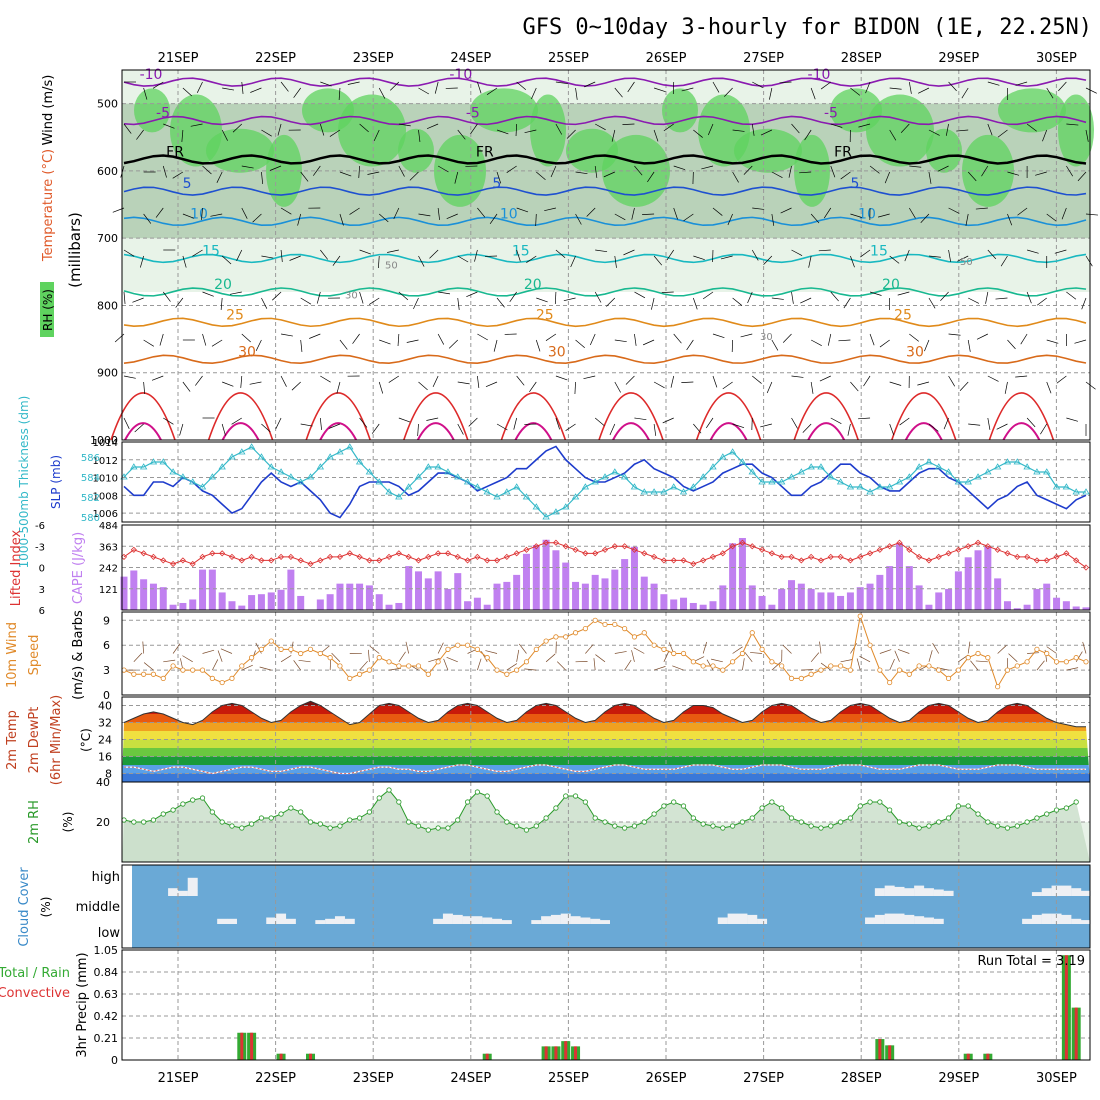  Describe the element at coordinates (78, 568) in the screenshot. I see `axis-label: CAPE (J/kg)` at that location.